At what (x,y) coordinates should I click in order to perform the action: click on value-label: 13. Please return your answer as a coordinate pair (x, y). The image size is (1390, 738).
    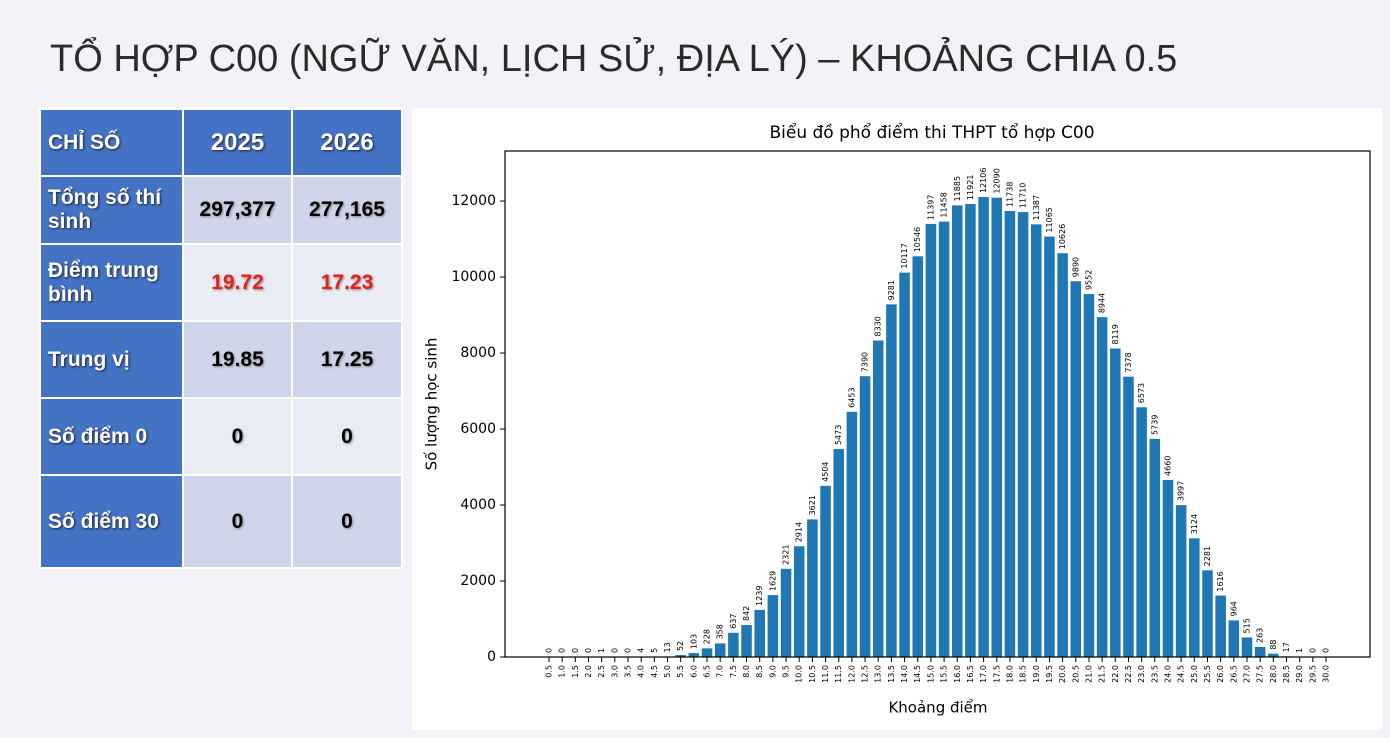
    Looking at the image, I should click on (667, 647).